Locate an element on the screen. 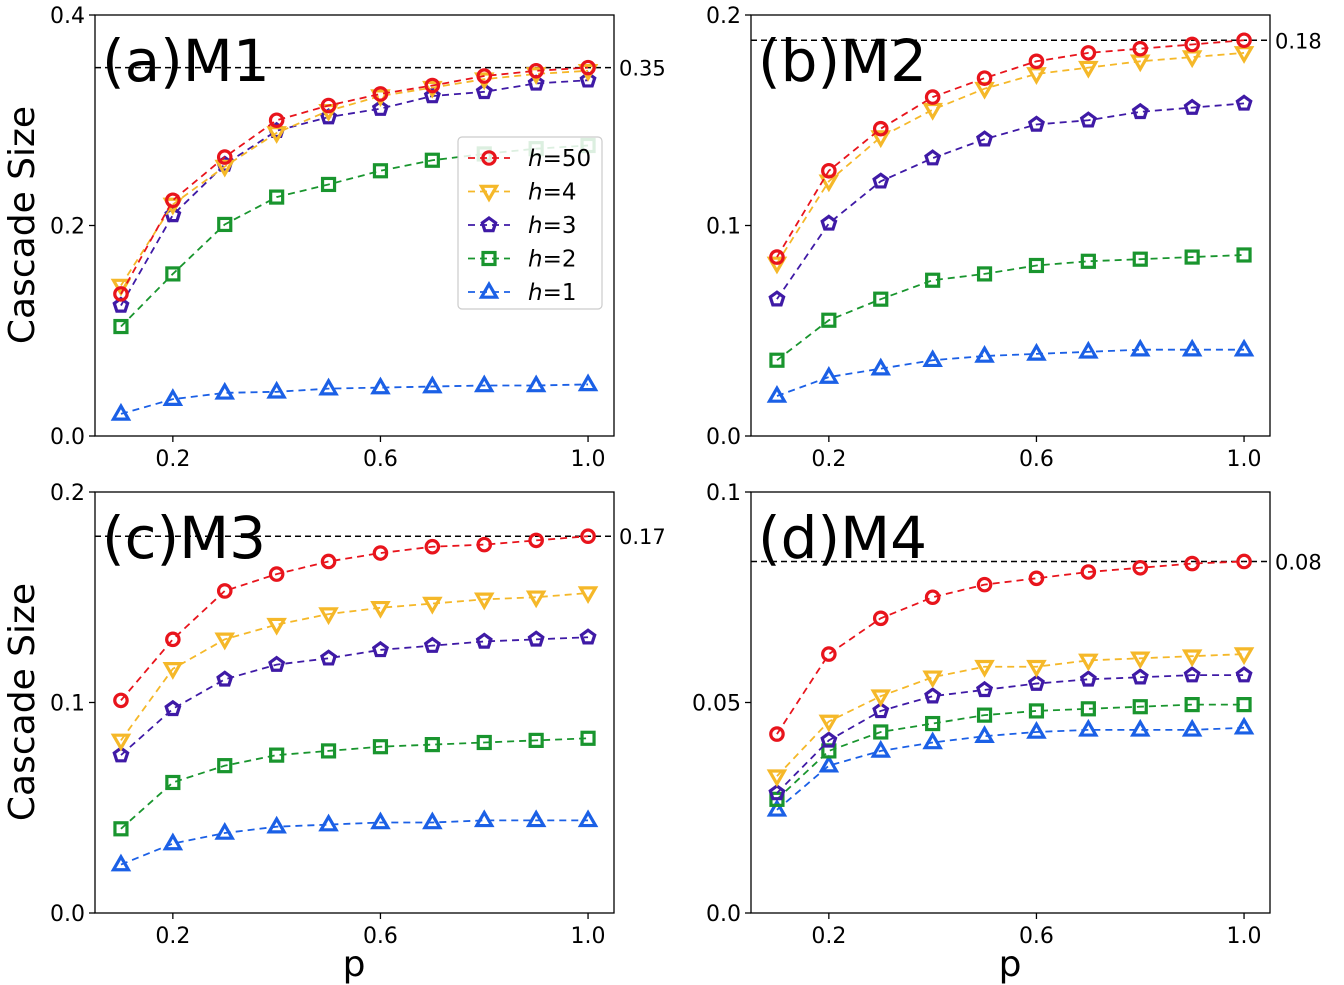 Image resolution: width=1344 pixels, height=985 pixels. y-tick-label: 0.1 is located at coordinates (67, 704).